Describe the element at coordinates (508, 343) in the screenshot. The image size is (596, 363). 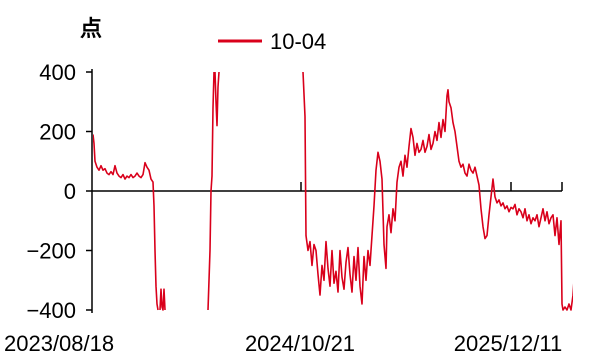
I see `x-tick-label: 2025/12/11` at that location.